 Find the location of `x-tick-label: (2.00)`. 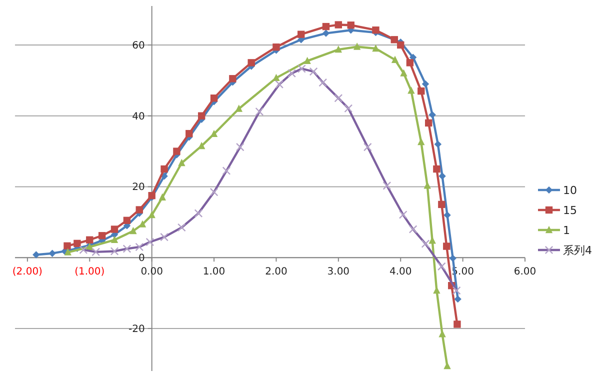

x-tick-label: (2.00) is located at coordinates (27, 272).